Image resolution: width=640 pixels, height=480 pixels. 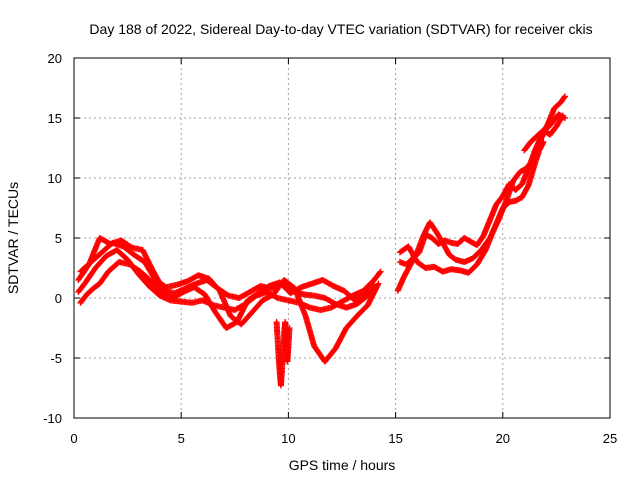 What do you see at coordinates (58, 238) in the screenshot?
I see `y-tick-label: 5` at bounding box center [58, 238].